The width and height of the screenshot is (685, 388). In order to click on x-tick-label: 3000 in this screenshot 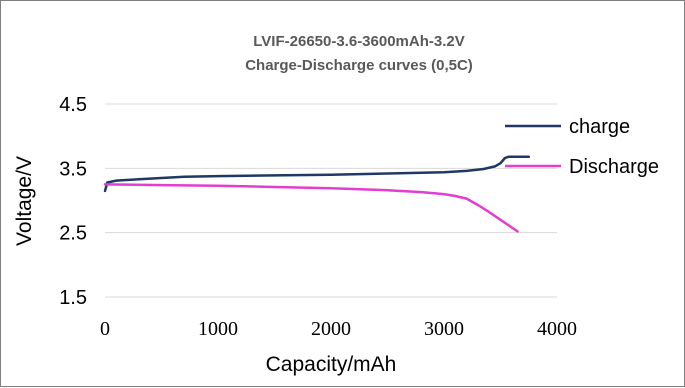, I will do `click(444, 329)`.